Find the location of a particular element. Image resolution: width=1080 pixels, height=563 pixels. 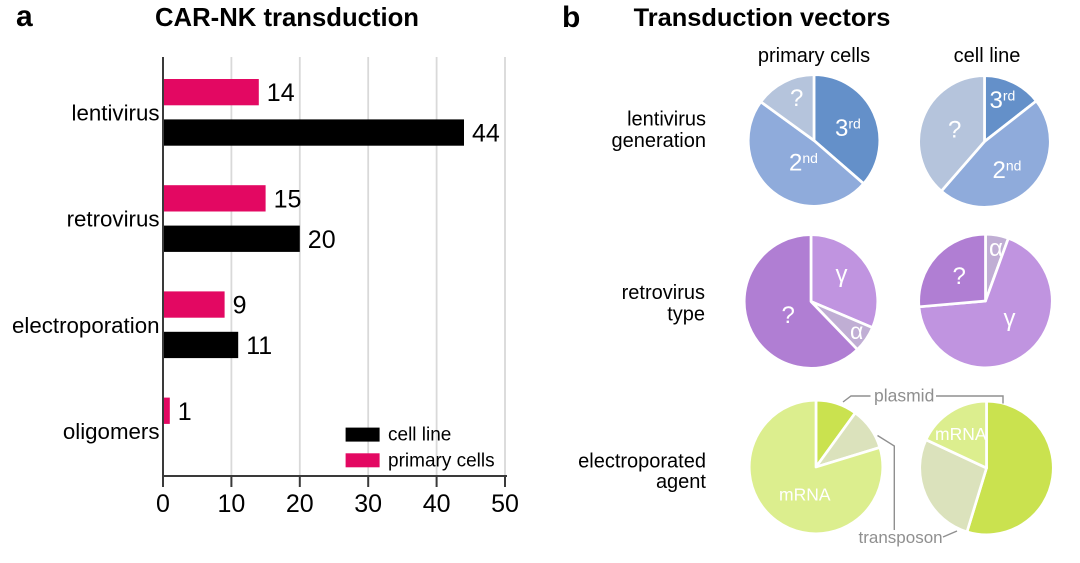

svg-text: type is located at coordinates (686, 315).